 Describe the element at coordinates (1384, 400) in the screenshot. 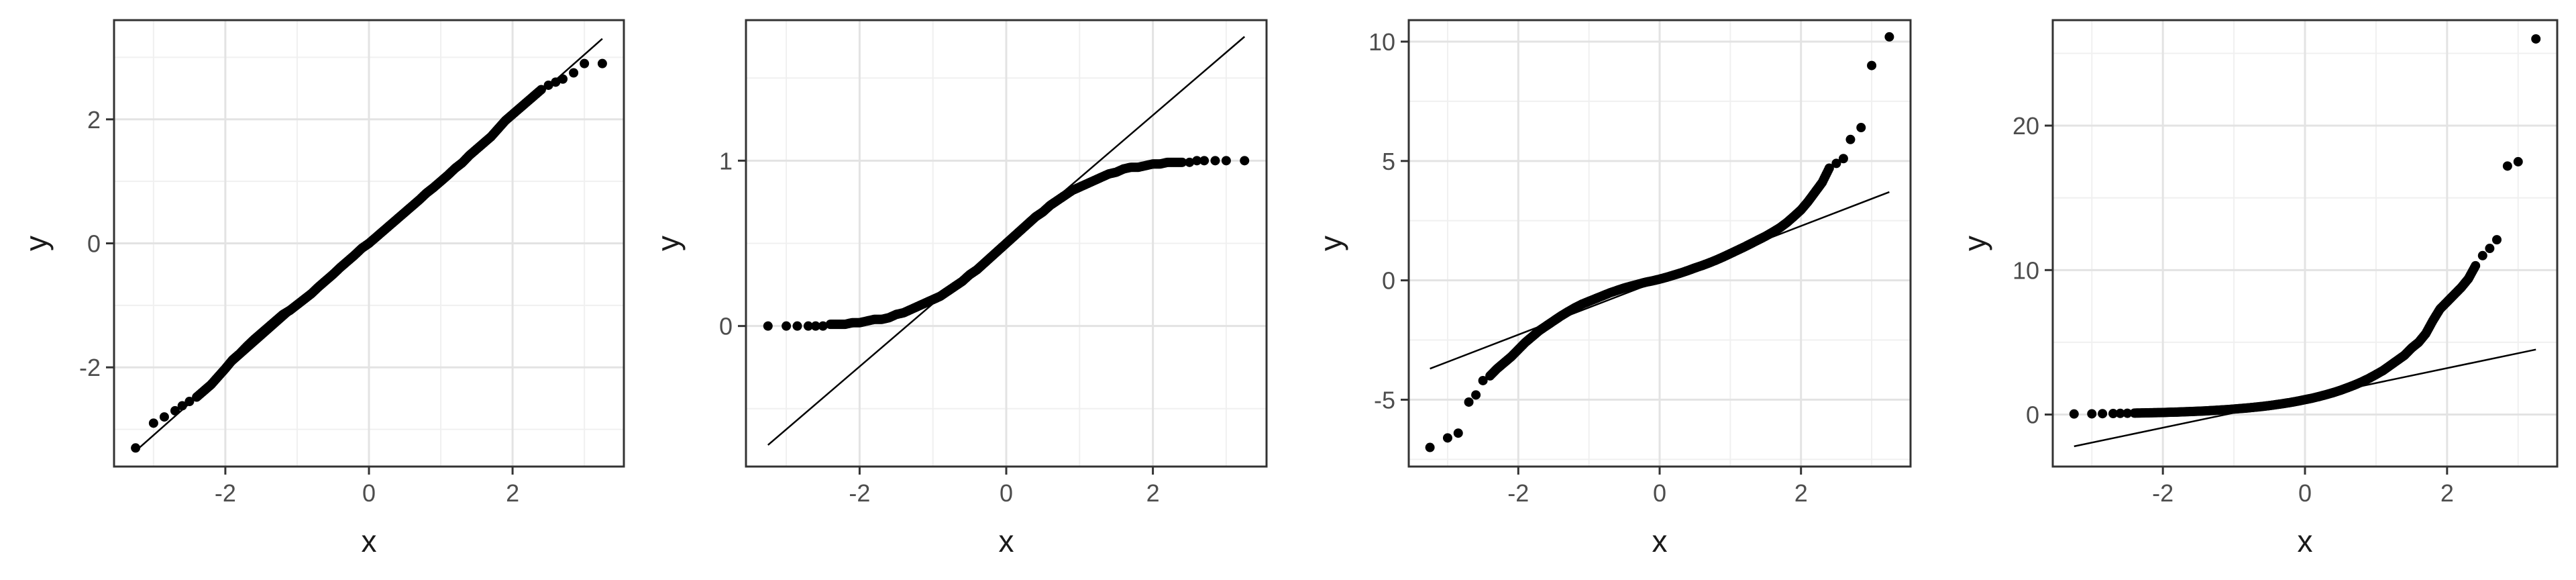

I see `y-tick-label: -5` at that location.